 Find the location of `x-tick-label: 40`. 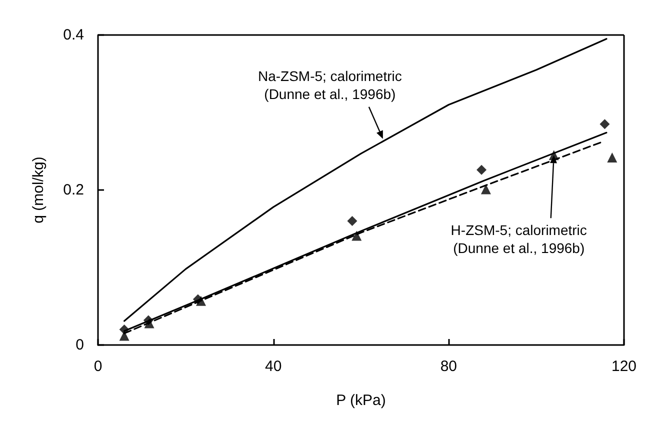

x-tick-label: 40 is located at coordinates (273, 366).